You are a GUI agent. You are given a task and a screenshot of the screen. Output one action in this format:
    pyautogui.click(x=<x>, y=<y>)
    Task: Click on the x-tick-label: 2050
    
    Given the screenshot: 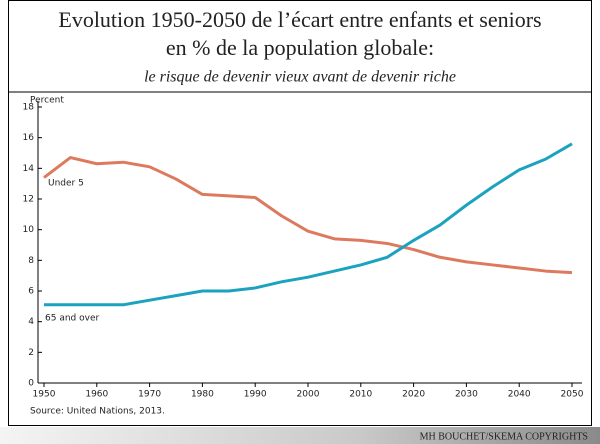 What is the action you would take?
    pyautogui.click(x=572, y=395)
    